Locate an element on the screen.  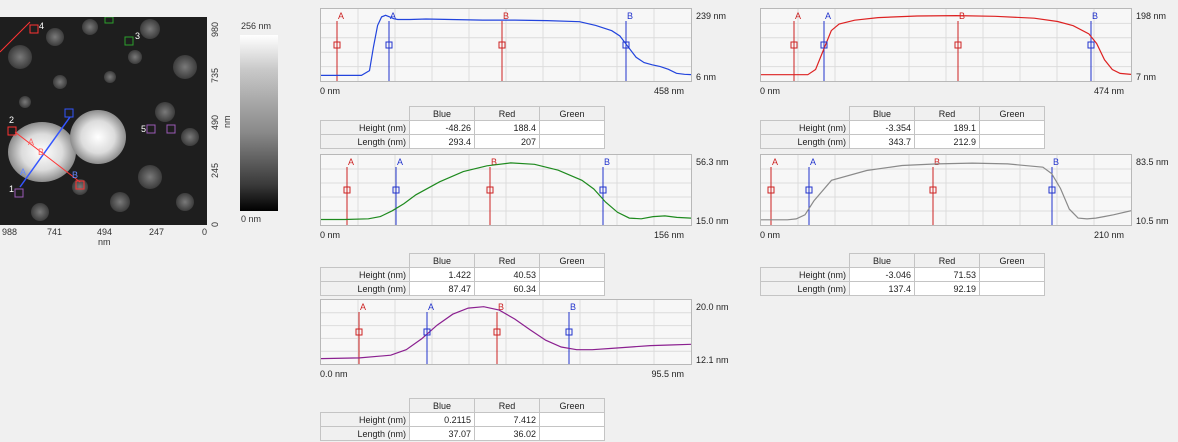
profile-series-line is located at coordinates (946, 191).